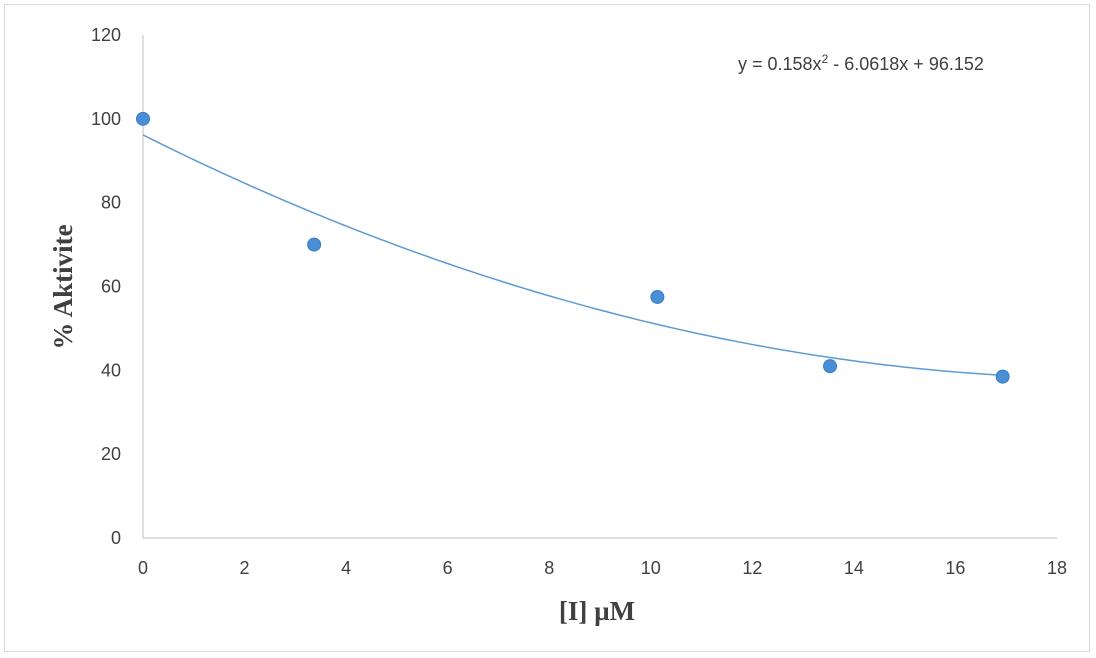  Describe the element at coordinates (955, 568) in the screenshot. I see `x-tick-label: 16` at that location.